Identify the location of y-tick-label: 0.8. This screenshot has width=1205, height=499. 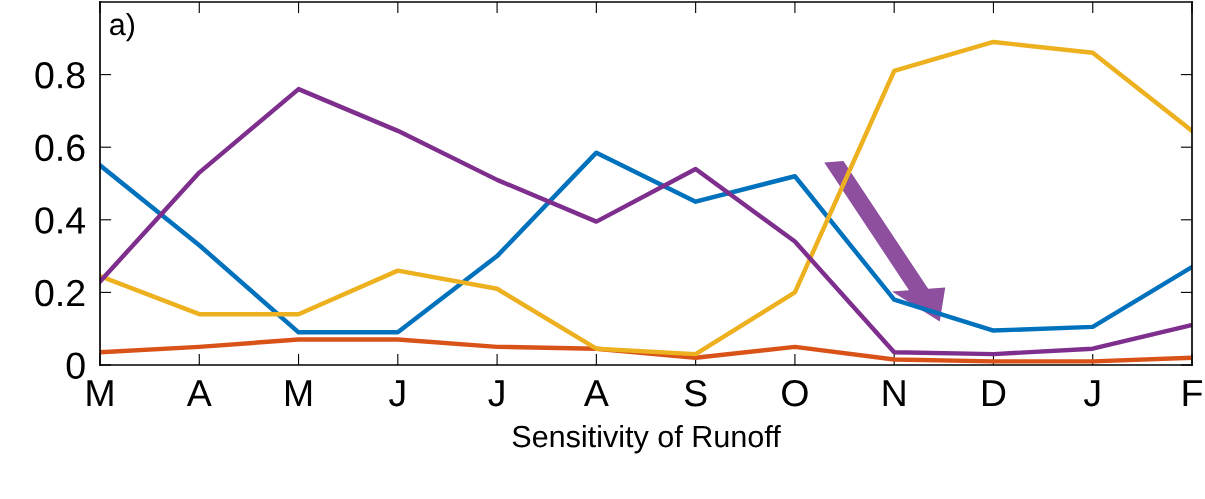
(60, 75).